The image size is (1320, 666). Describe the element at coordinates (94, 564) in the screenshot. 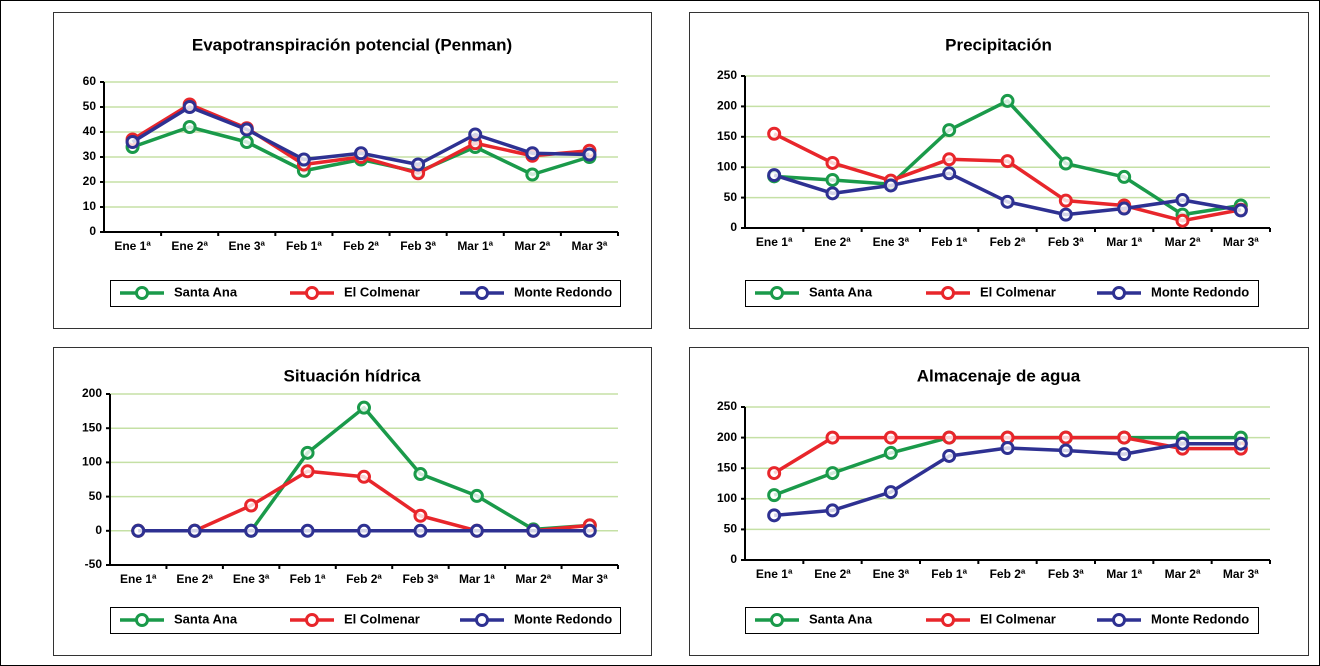

I see `y-tick-label: -50` at that location.